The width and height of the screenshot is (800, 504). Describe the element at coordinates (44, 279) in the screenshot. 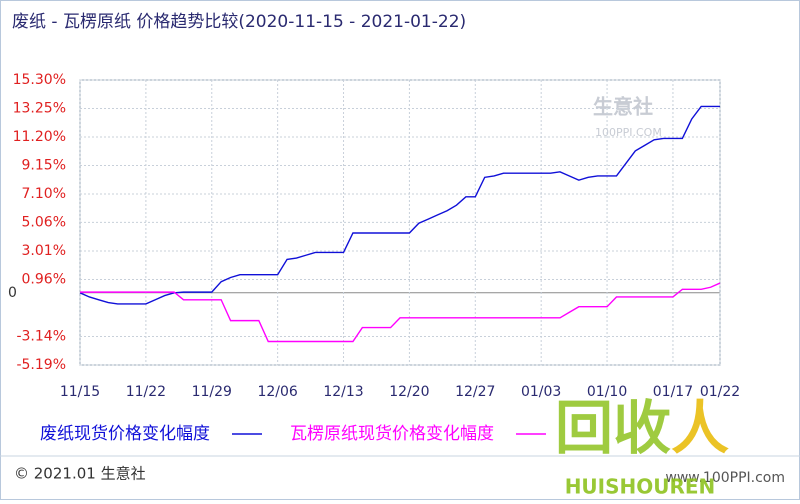

I see `y-tick-label: 0.96%` at that location.